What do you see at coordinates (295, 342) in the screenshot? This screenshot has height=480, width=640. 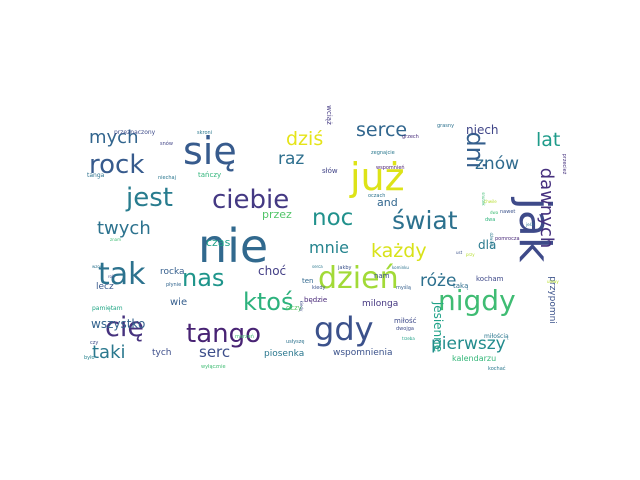 I see `word-uslysze: usłyszę` at bounding box center [295, 342].